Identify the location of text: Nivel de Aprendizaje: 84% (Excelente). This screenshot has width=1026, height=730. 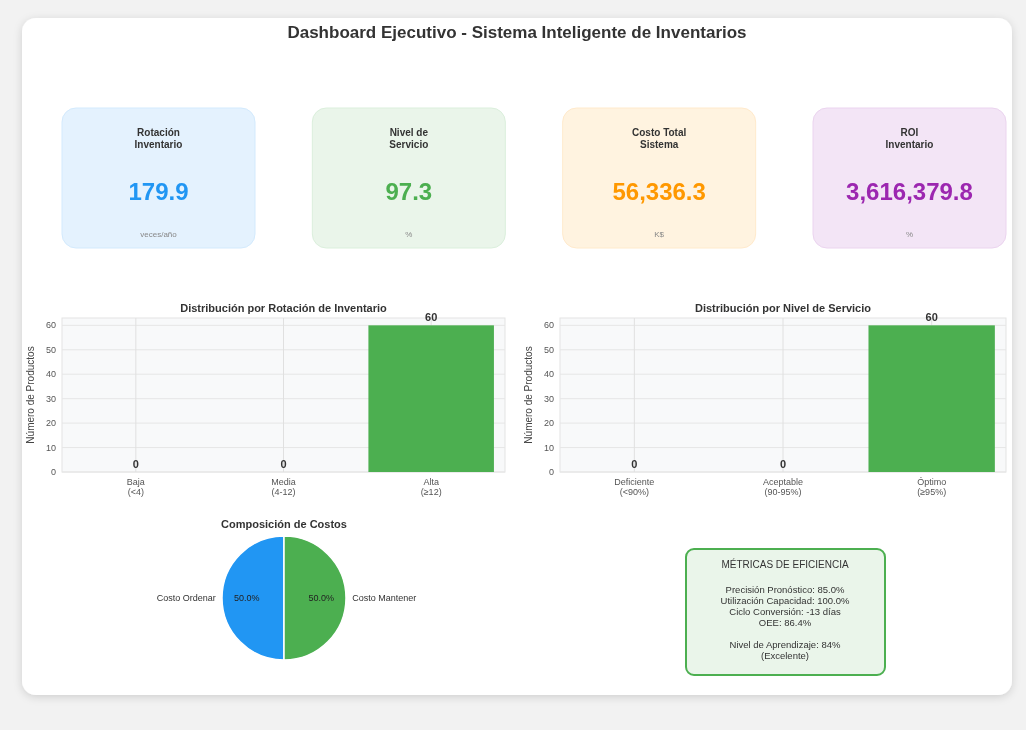
(785, 650).